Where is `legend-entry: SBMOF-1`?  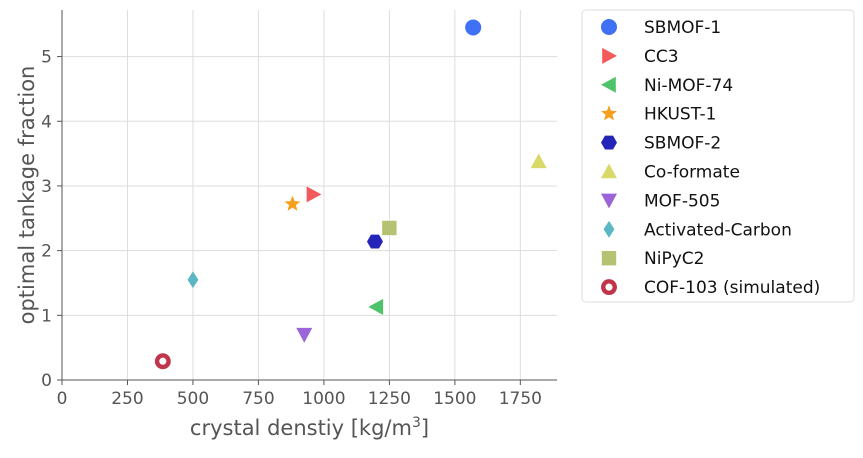 legend-entry: SBMOF-1 is located at coordinates (661, 28).